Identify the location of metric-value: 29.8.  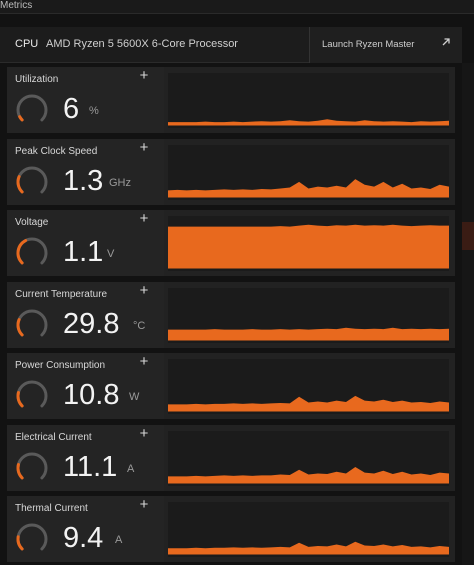
(91, 324).